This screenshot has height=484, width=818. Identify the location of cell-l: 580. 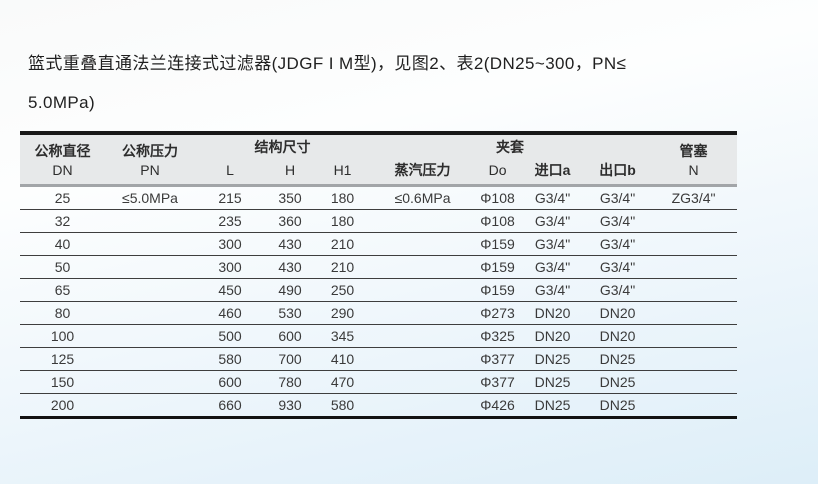
(230, 359).